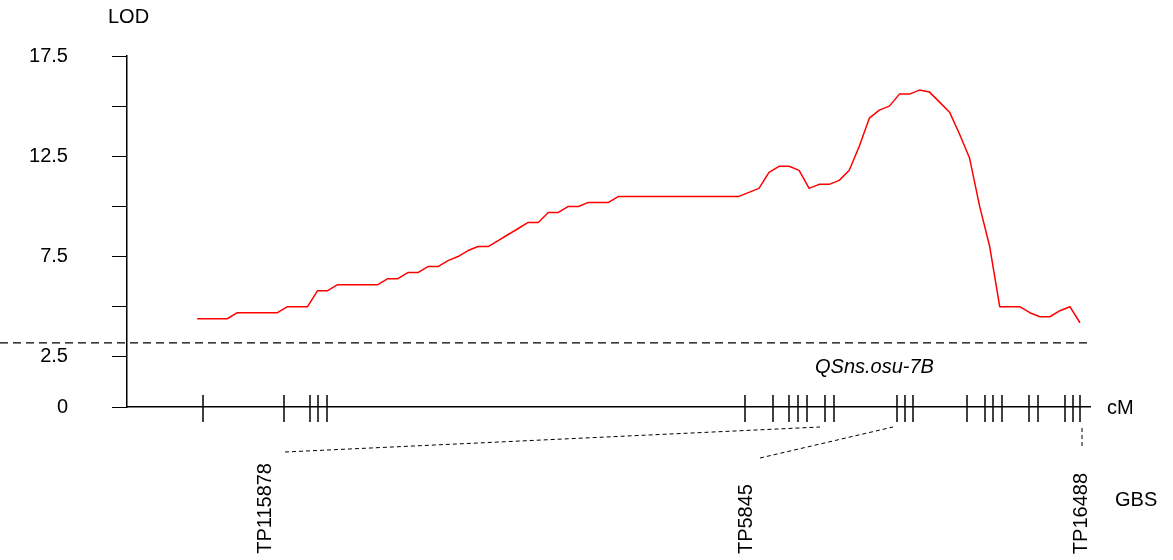 The height and width of the screenshot is (560, 1173). I want to click on text: GBS, so click(1136, 499).